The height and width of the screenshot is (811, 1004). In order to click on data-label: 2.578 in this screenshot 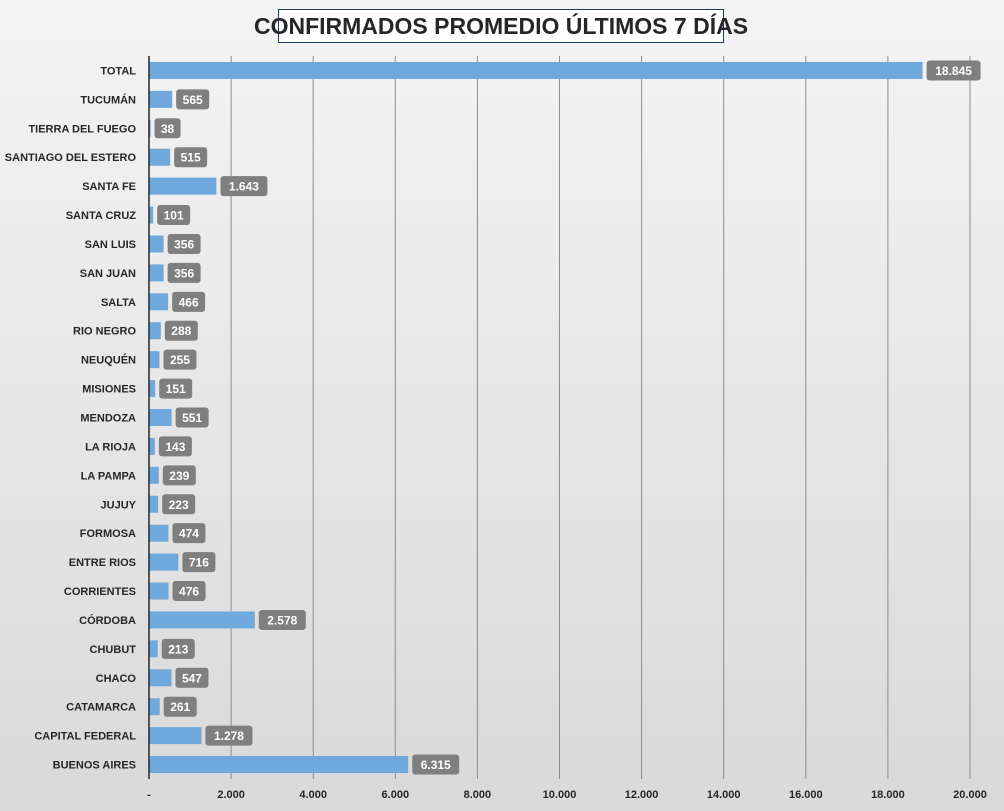, I will do `click(282, 620)`.